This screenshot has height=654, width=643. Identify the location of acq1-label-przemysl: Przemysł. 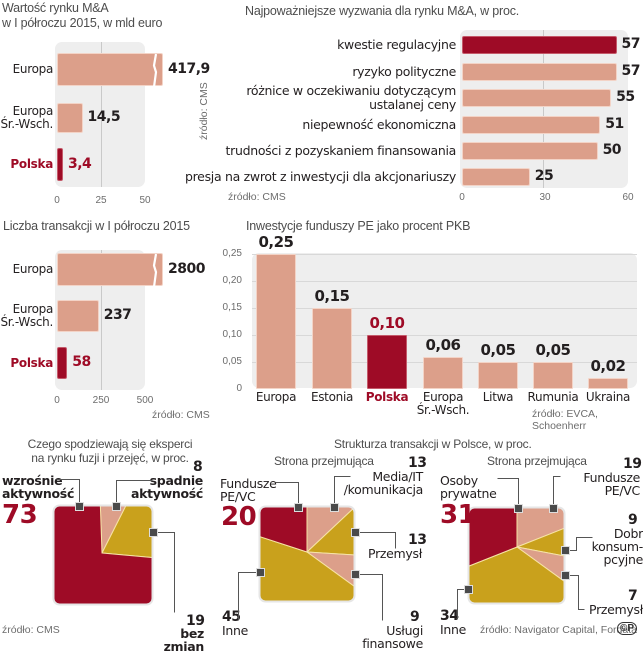
(386, 553).